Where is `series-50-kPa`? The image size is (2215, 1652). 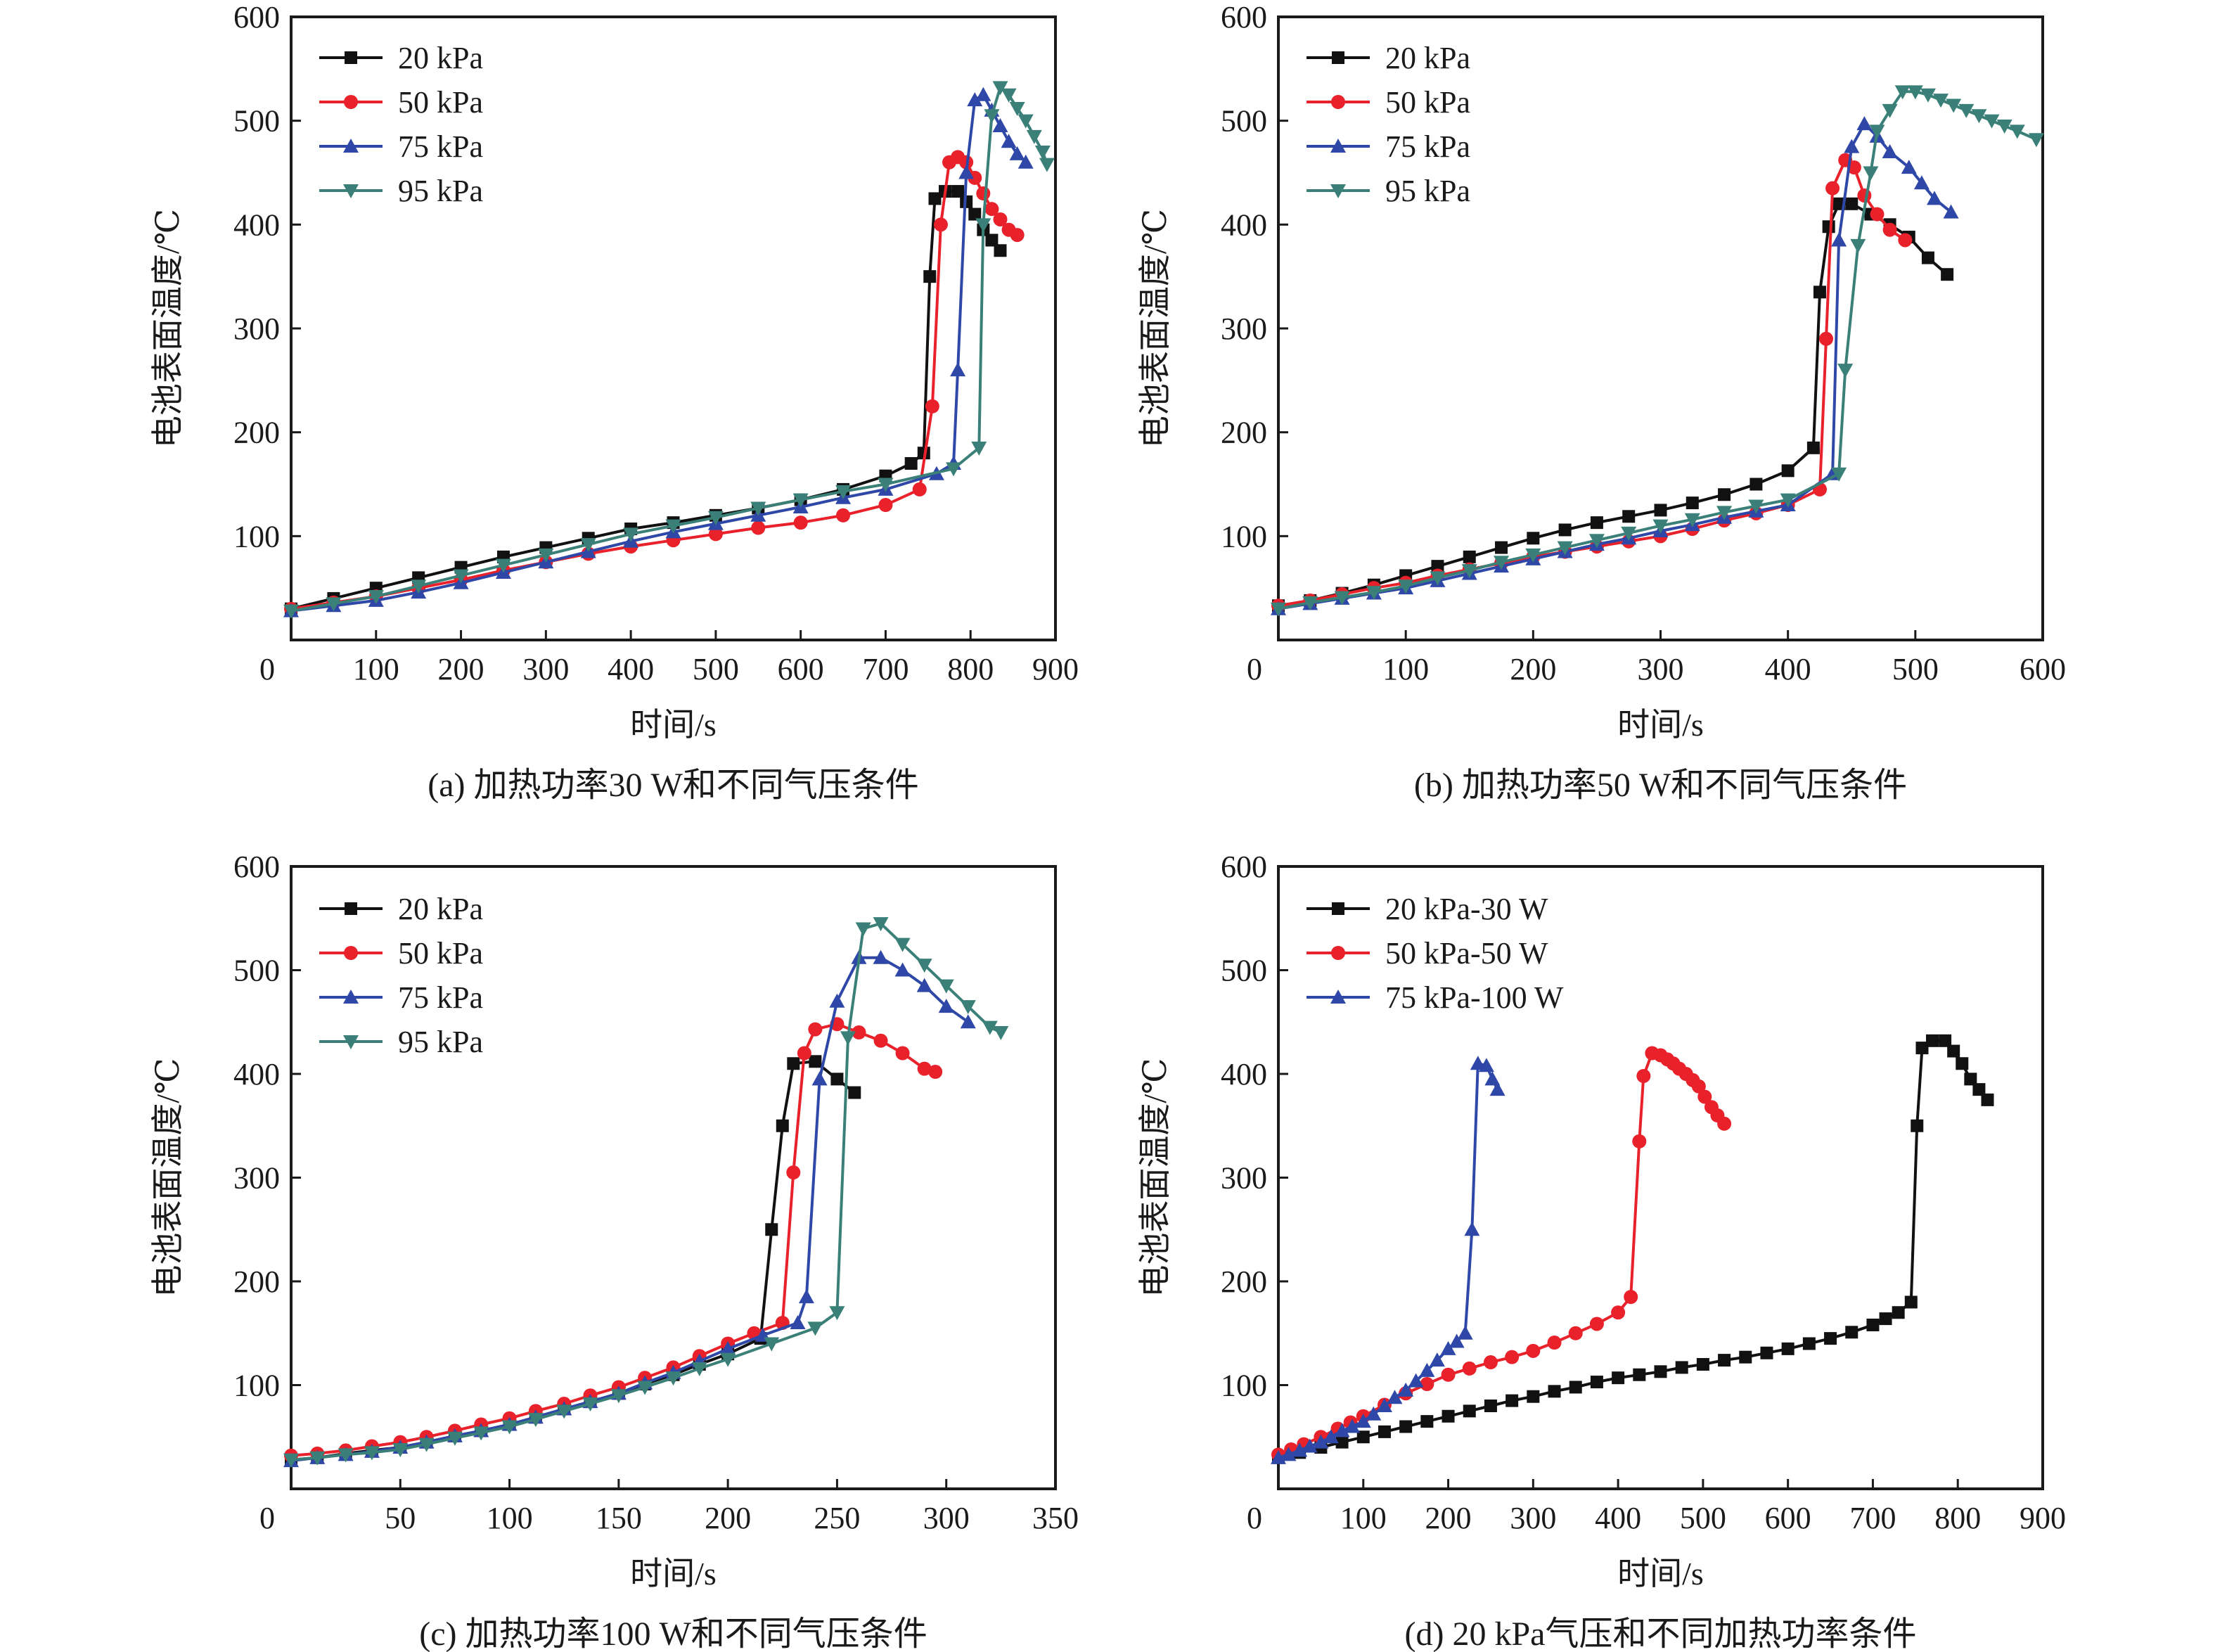
series-50-kPa is located at coordinates (654, 383).